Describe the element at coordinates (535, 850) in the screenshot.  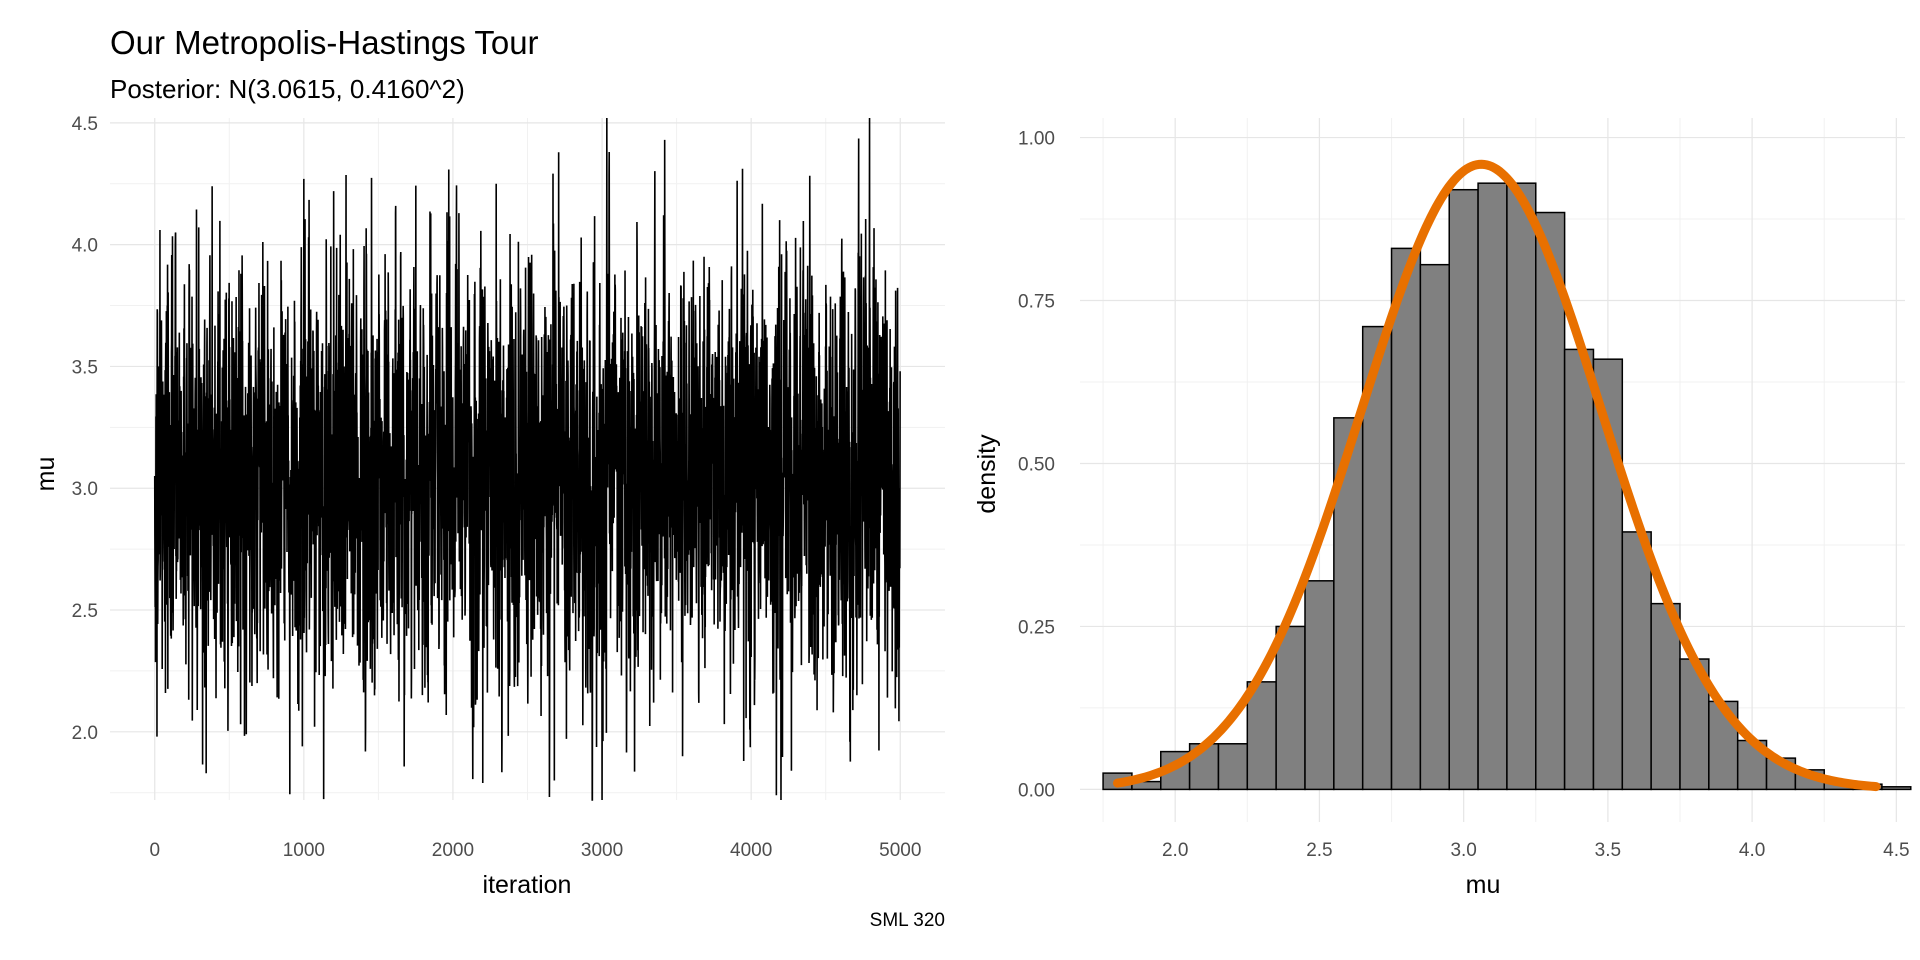
I see `trace-x-ticks: 0 1000 2000 3000 4000 5000` at that location.